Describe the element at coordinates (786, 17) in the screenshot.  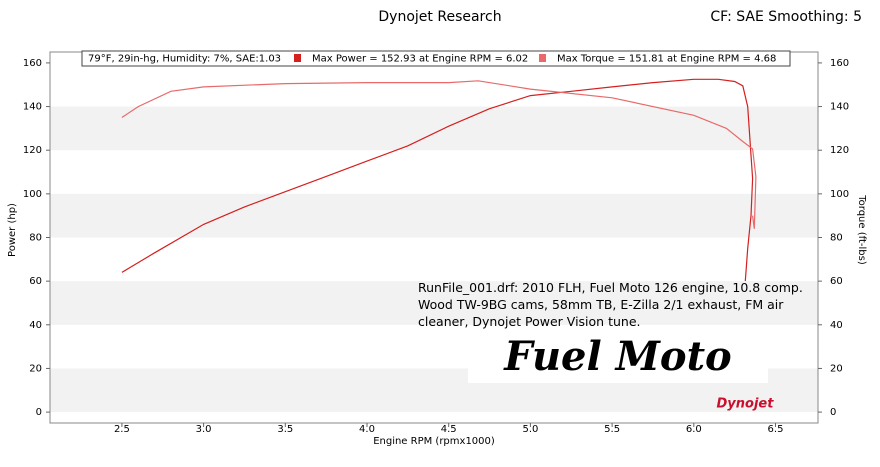
I see `chart-subtitle: CF: SAE Smoothing: 5` at that location.